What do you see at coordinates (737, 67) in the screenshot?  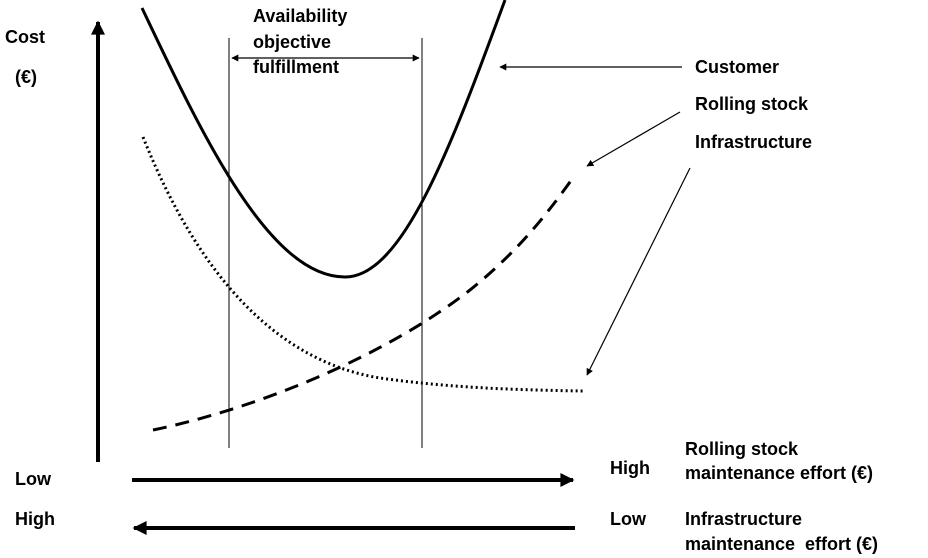 I see `curve-label: Customer` at bounding box center [737, 67].